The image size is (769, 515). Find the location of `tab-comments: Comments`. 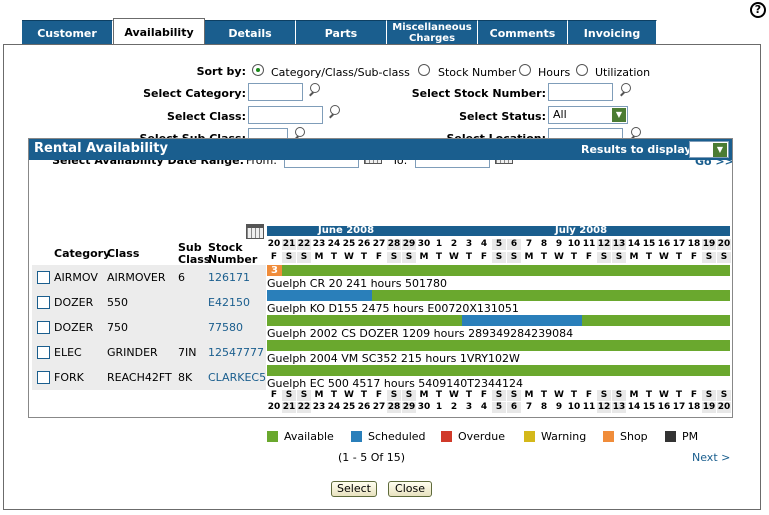

tab-comments: Comments is located at coordinates (523, 32).